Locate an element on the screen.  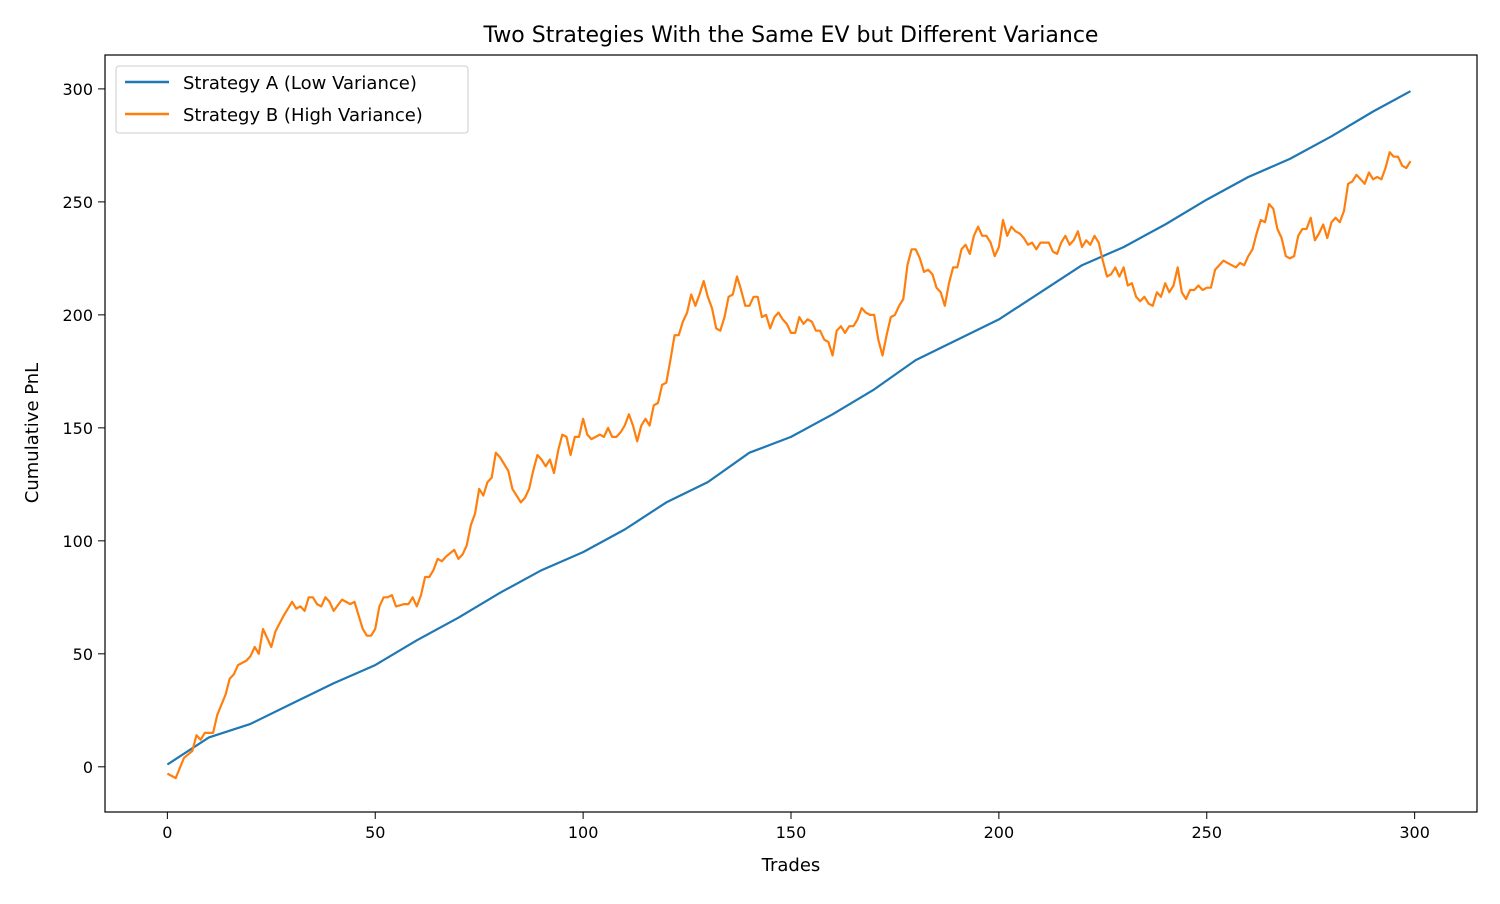
y-tick-label: 200 is located at coordinates (77, 315).